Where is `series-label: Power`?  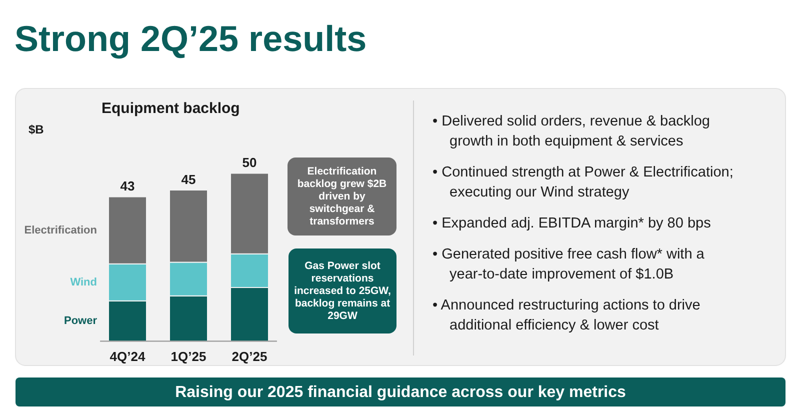
series-label: Power is located at coordinates (81, 321).